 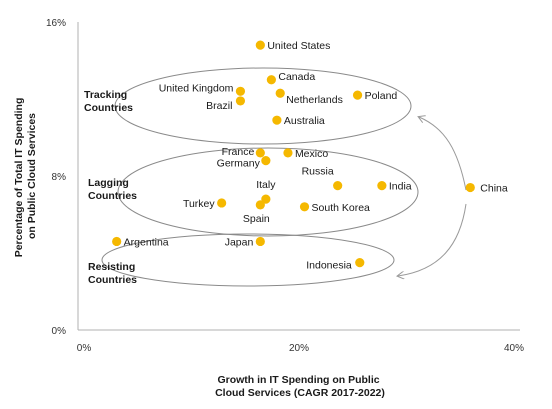 I want to click on point-italy, so click(x=266, y=199).